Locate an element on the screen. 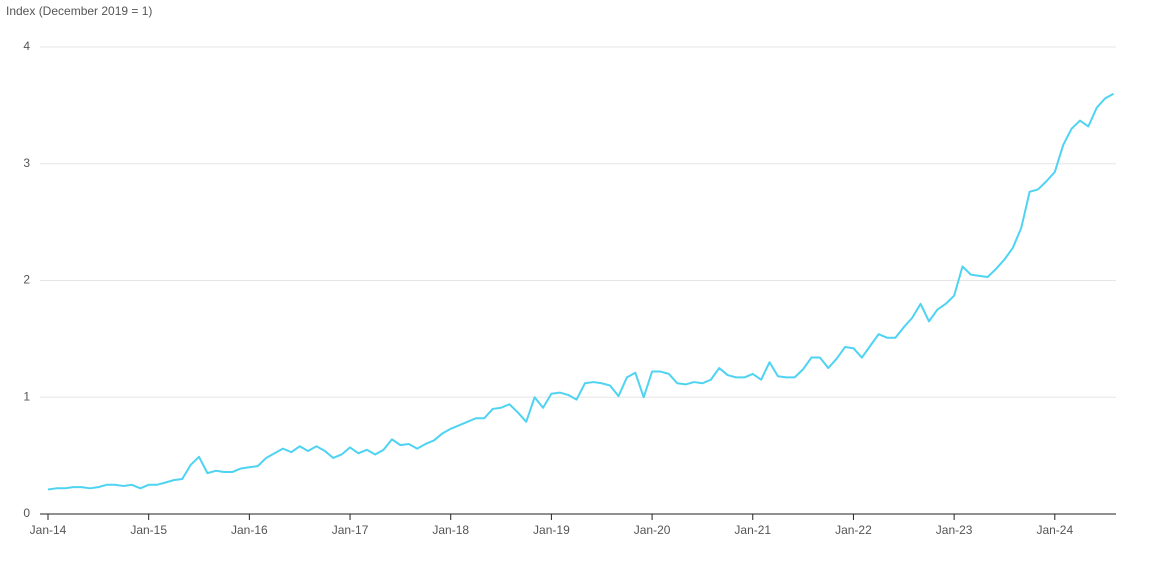  x-tick-label: Jan-14 is located at coordinates (48, 530).